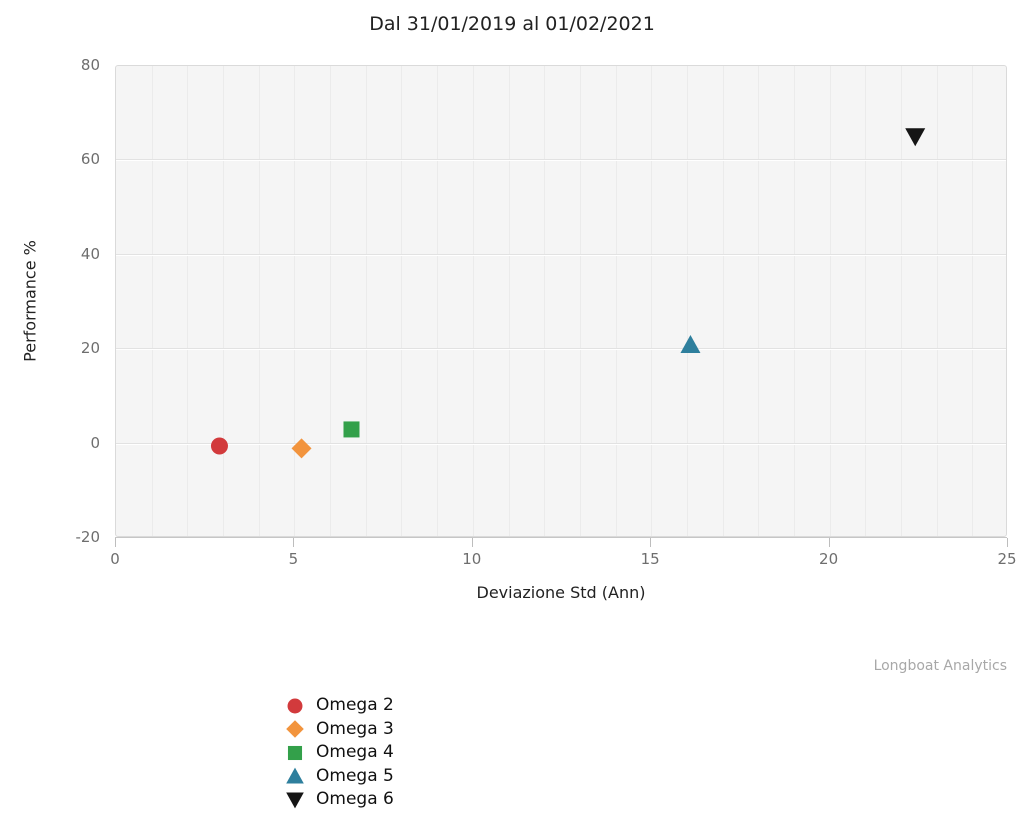 Image resolution: width=1024 pixels, height=820 pixels. Describe the element at coordinates (293, 559) in the screenshot. I see `x-tick-label: 5` at that location.